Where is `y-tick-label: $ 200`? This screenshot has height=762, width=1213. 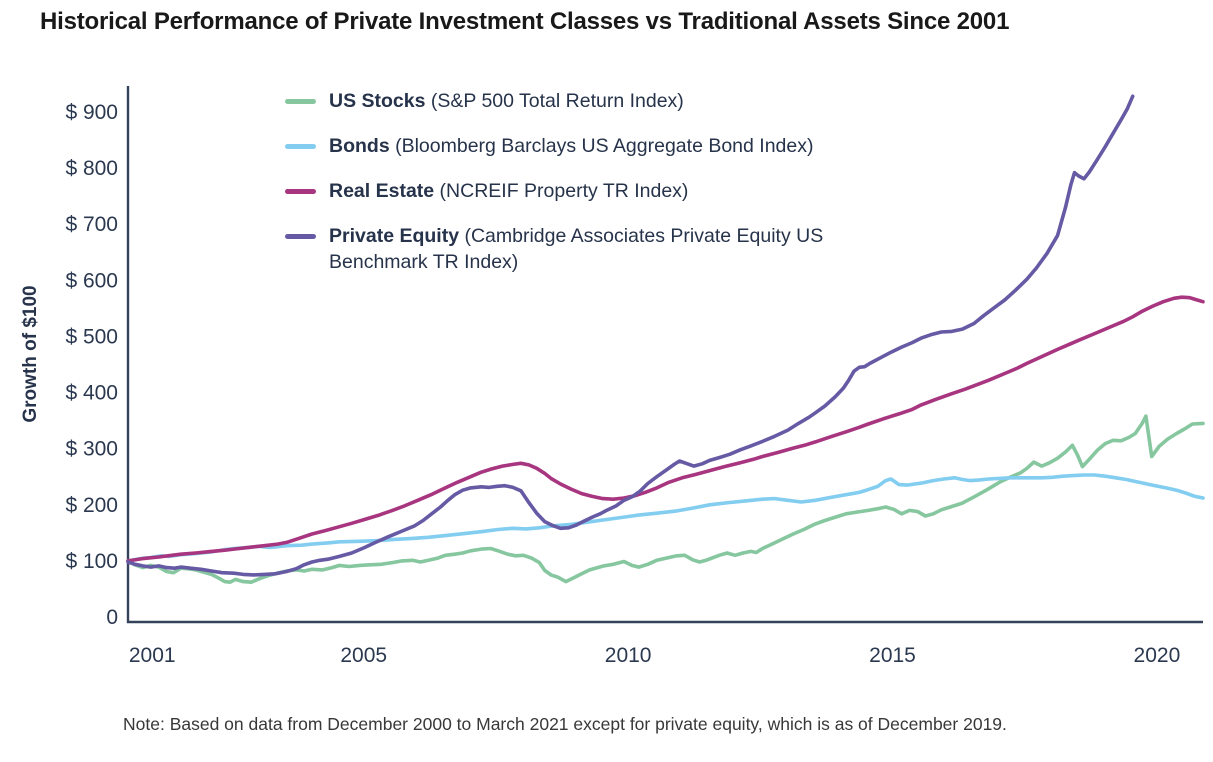
y-tick-label: $ 200 is located at coordinates (91, 505).